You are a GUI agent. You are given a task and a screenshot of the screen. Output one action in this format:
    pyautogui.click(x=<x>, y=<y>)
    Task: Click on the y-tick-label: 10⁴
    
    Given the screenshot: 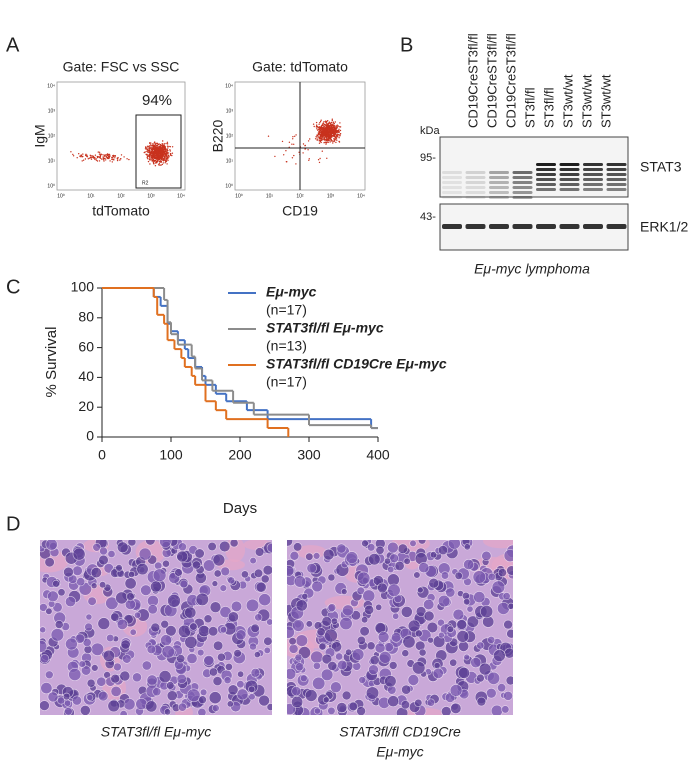 What is the action you would take?
    pyautogui.click(x=51, y=86)
    